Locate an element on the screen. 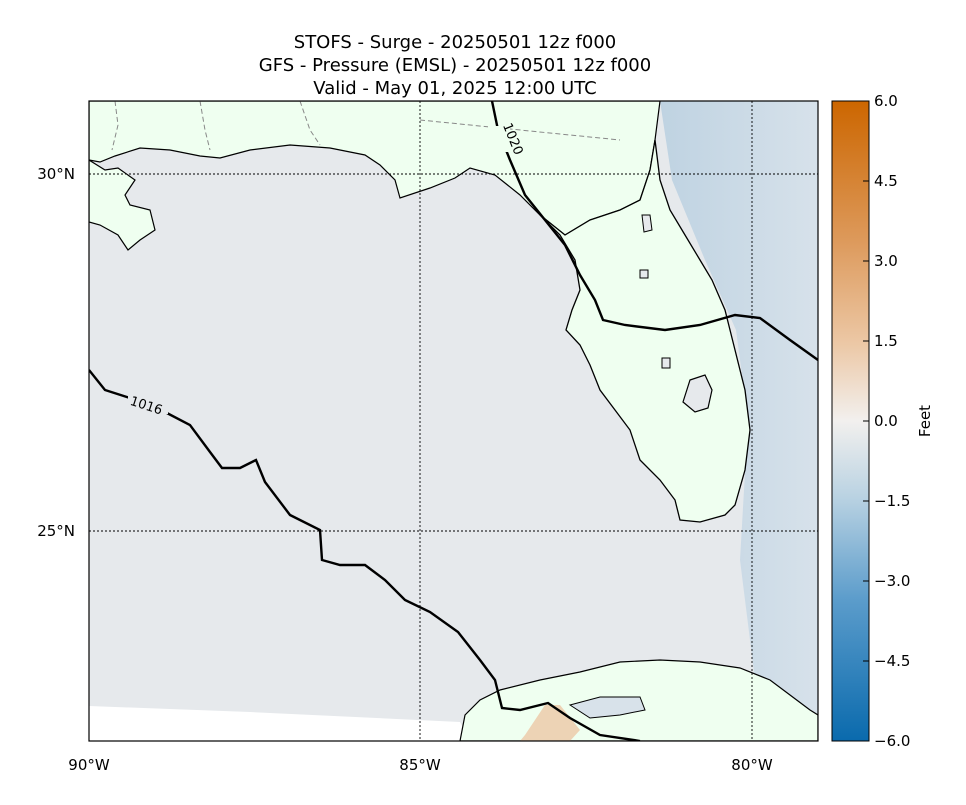  colorbar: 6.0 4.5 3.0 1.5 0.0 −1.5 −3.0 −4.5 −6.0 Feet is located at coordinates (882, 421).